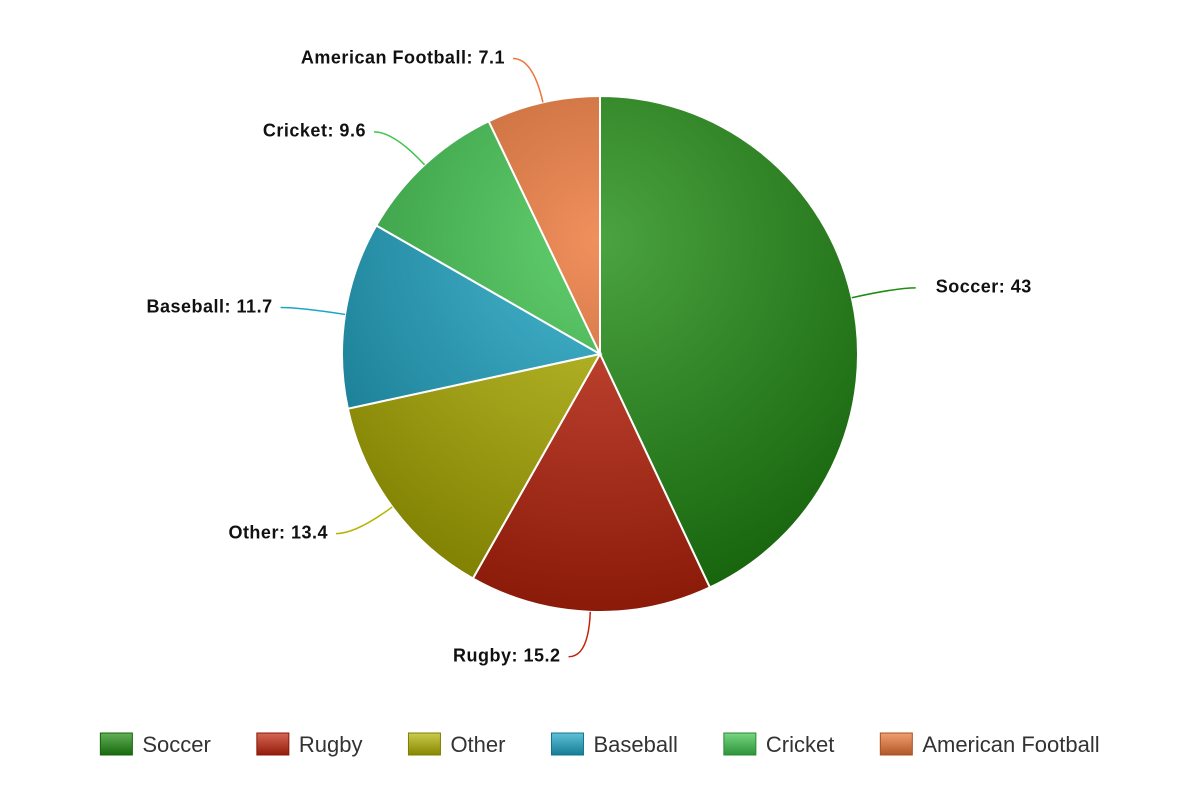 This screenshot has height=800, width=1200. I want to click on data-label: Cricket: 9.6, so click(314, 131).